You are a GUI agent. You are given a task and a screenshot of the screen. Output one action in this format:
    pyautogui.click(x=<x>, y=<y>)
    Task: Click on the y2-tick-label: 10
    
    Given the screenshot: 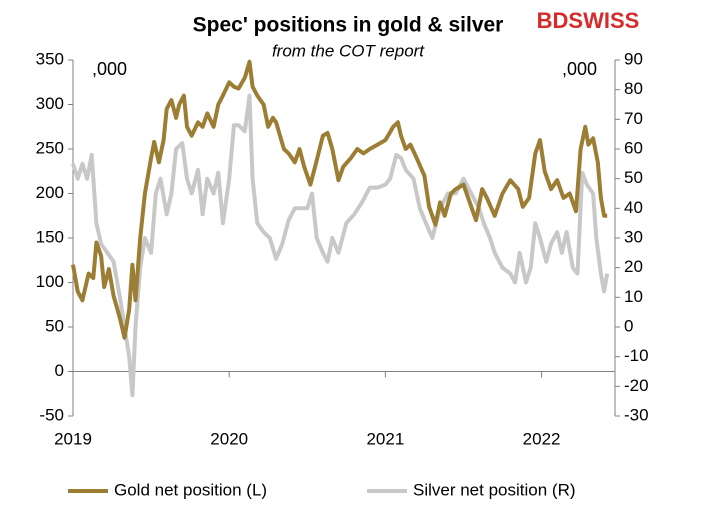 What is the action you would take?
    pyautogui.click(x=633, y=296)
    